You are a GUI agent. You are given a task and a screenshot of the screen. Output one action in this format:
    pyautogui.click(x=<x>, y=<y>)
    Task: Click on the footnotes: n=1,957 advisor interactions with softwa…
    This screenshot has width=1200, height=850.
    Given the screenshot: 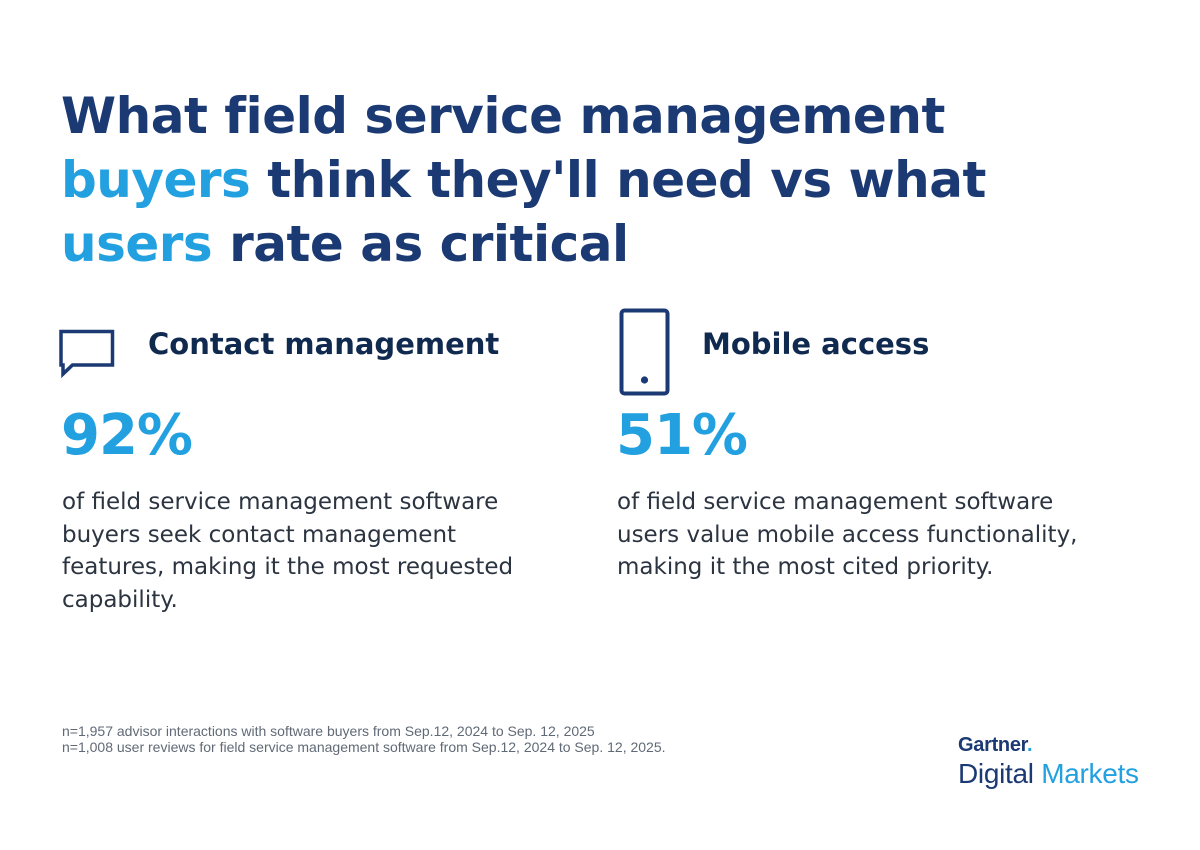 What is the action you would take?
    pyautogui.click(x=364, y=739)
    